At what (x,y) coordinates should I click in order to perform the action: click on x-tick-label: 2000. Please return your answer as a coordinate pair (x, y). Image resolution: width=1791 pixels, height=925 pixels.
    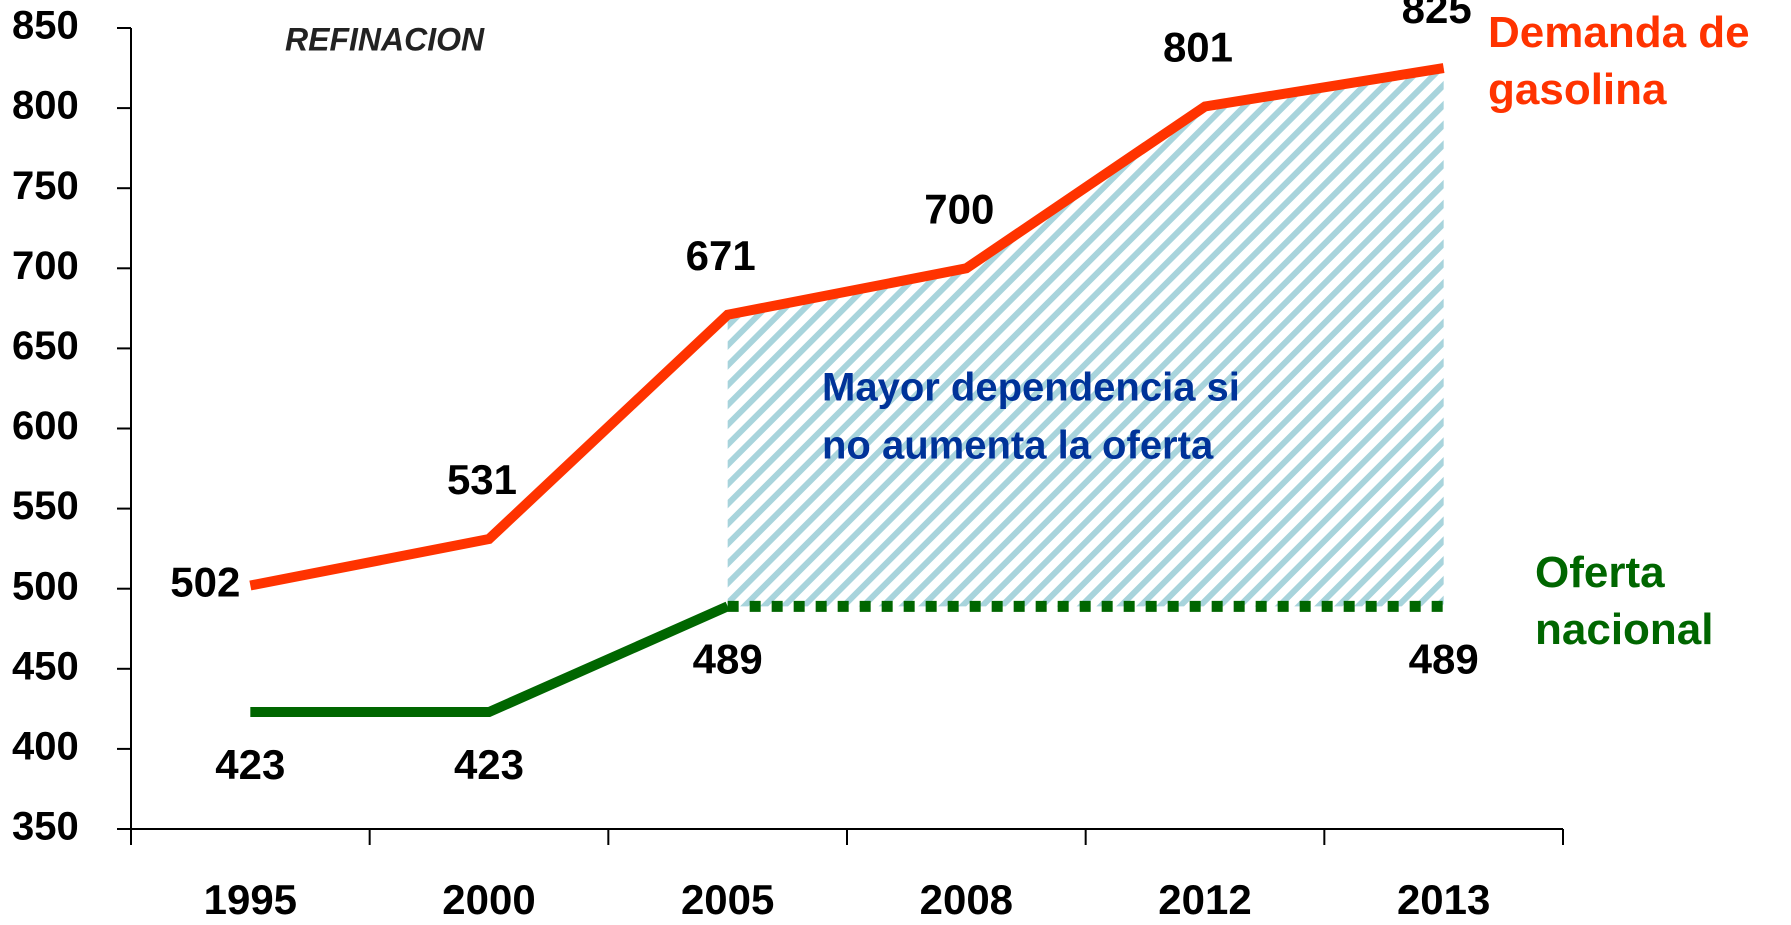
    Looking at the image, I should click on (488, 899).